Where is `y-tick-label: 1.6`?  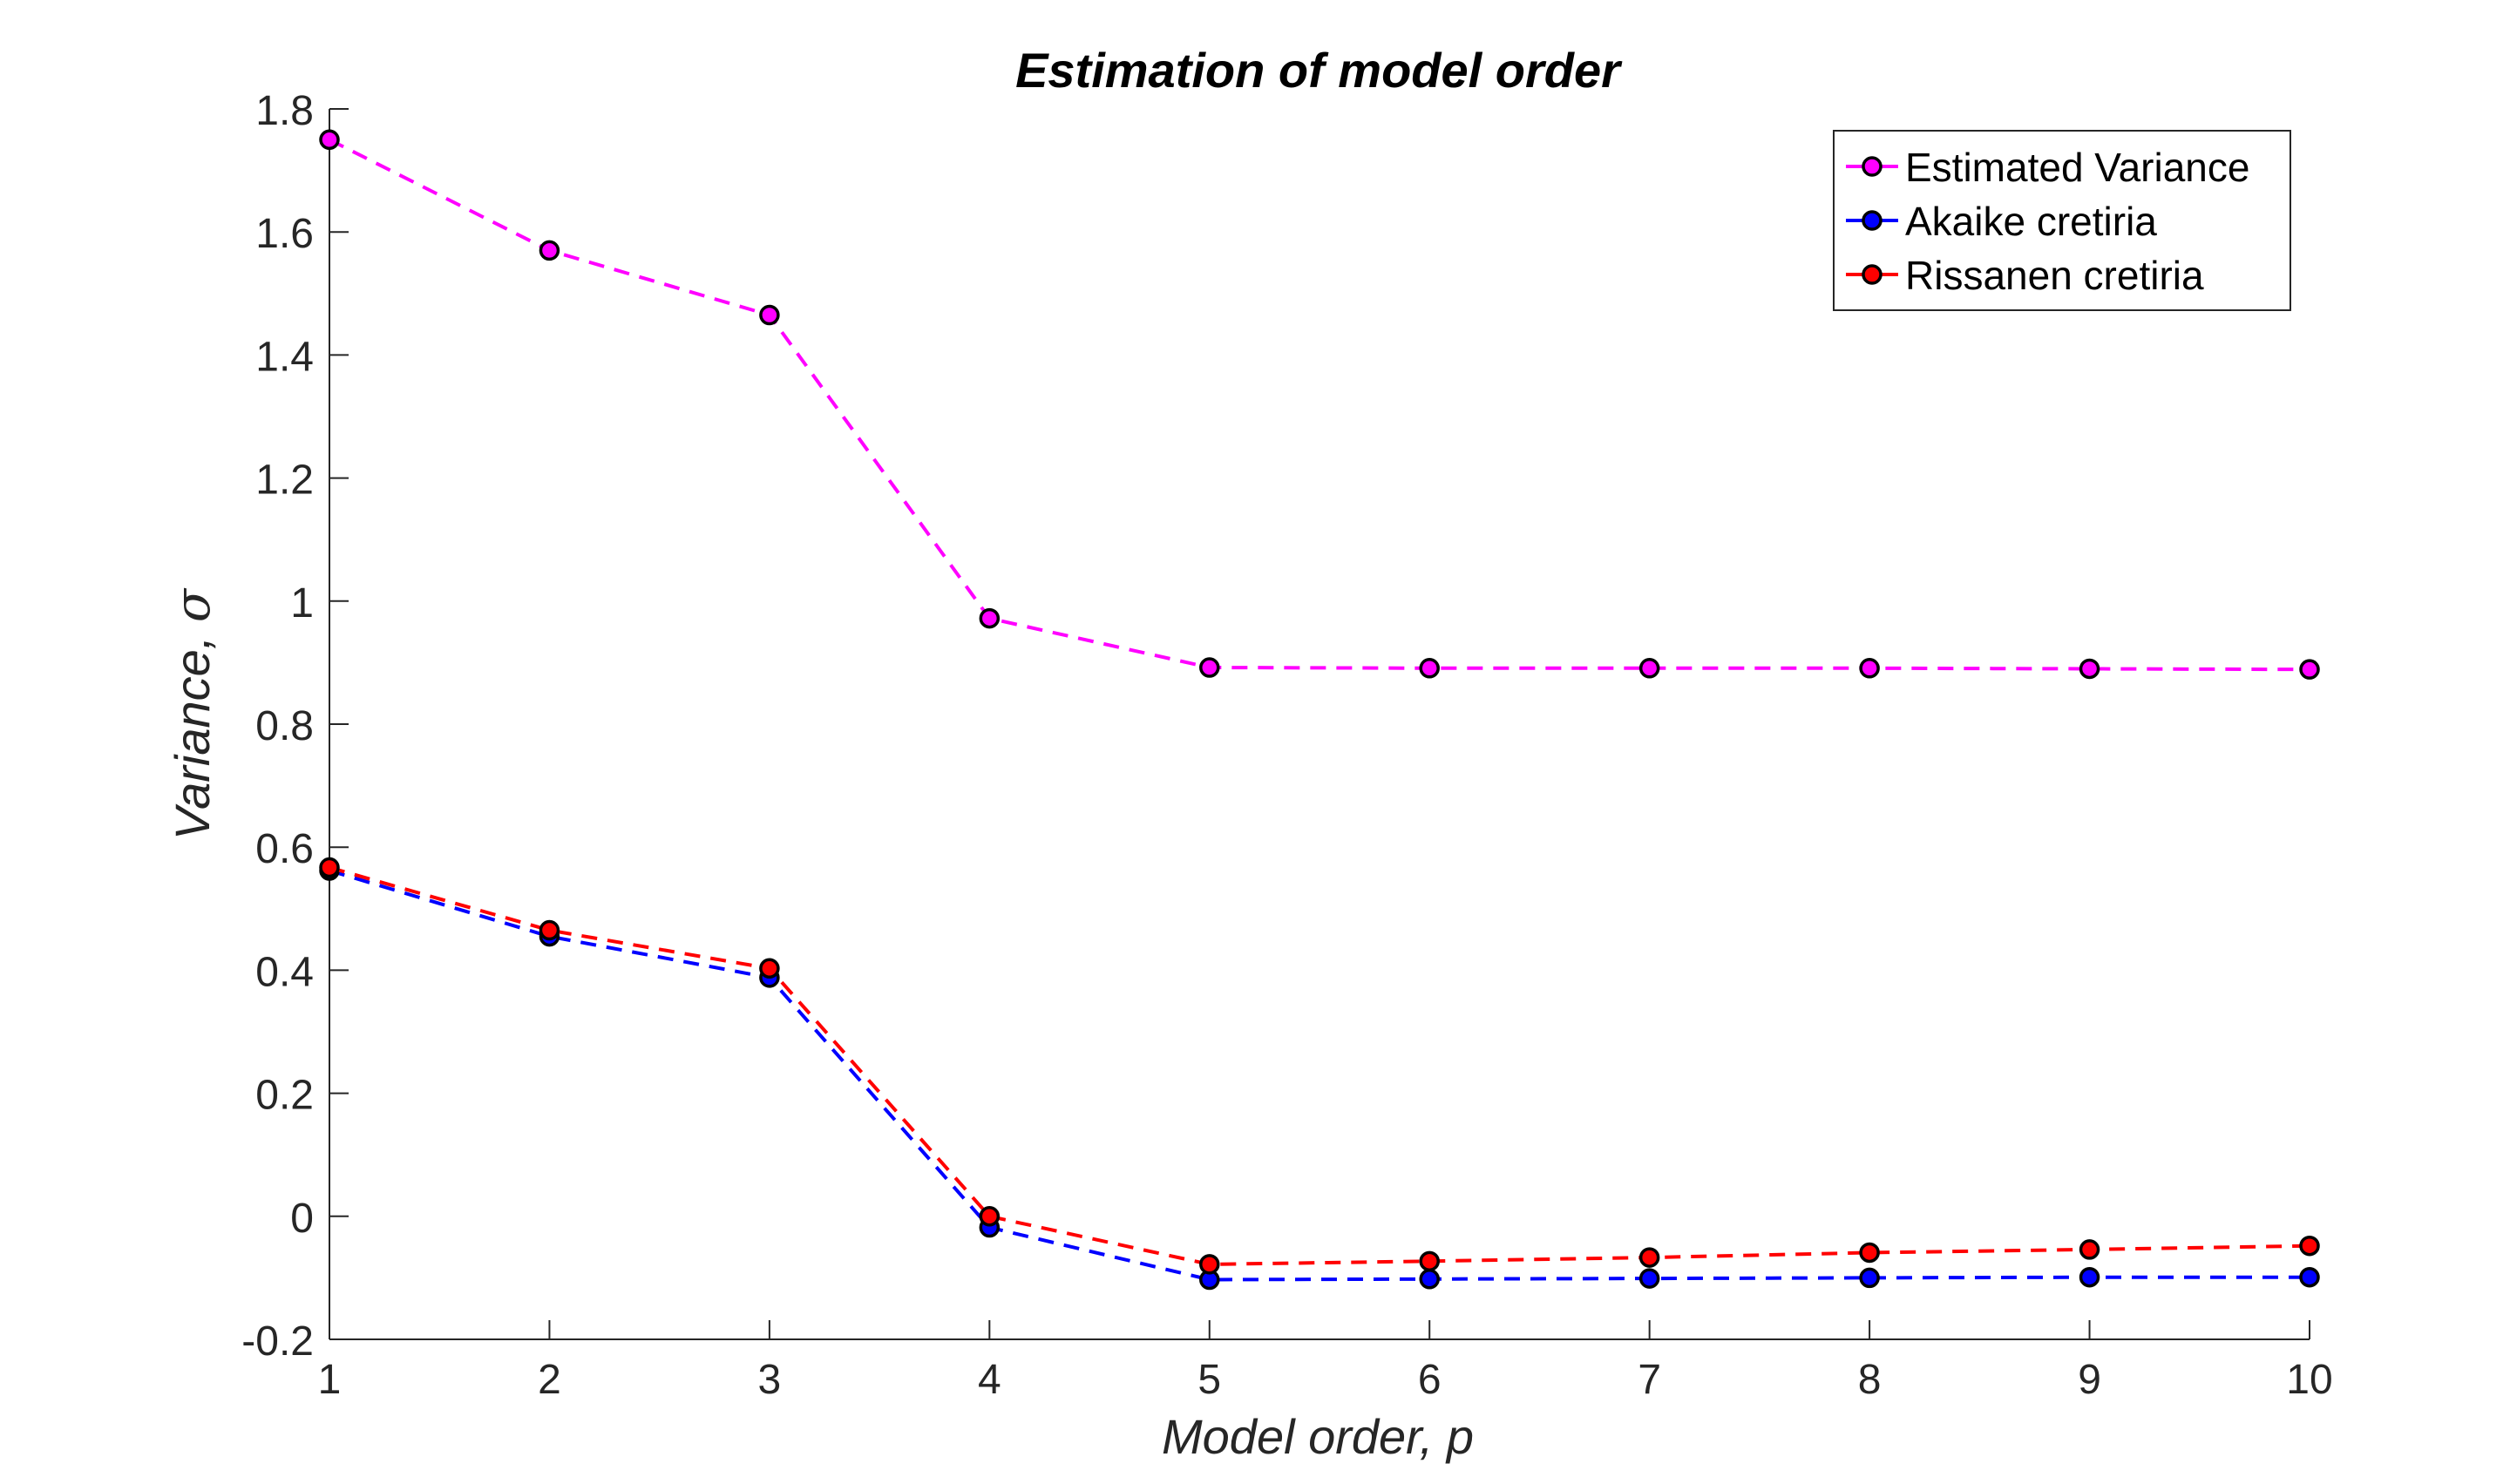
y-tick-label: 1.6 is located at coordinates (285, 234).